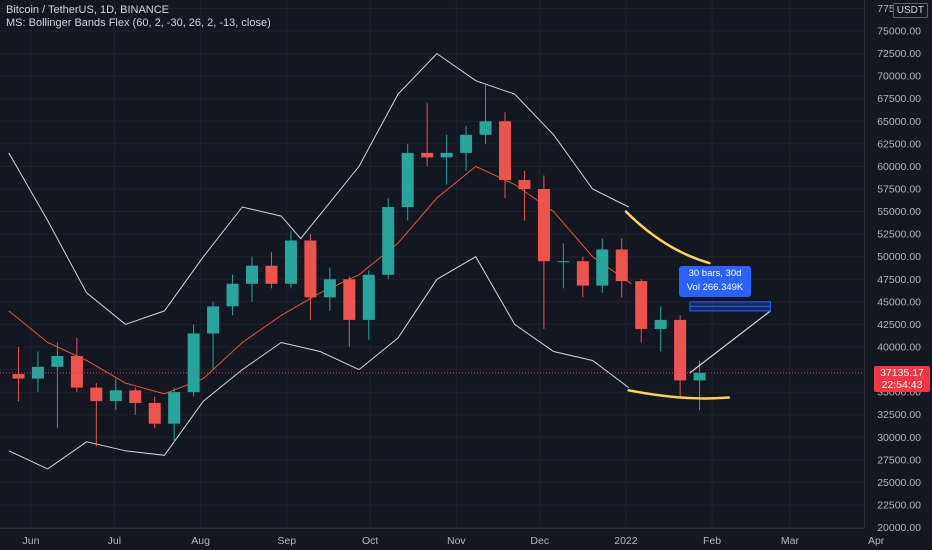  What do you see at coordinates (899, 212) in the screenshot?
I see `price-tick-label: 55000.00` at bounding box center [899, 212].